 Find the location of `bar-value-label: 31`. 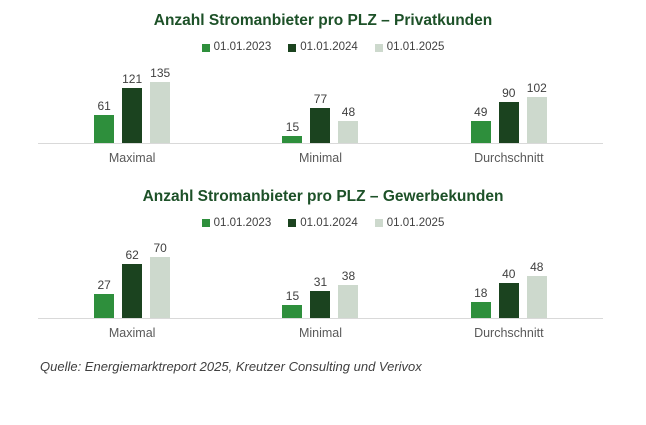

bar-value-label: 31 is located at coordinates (320, 282).